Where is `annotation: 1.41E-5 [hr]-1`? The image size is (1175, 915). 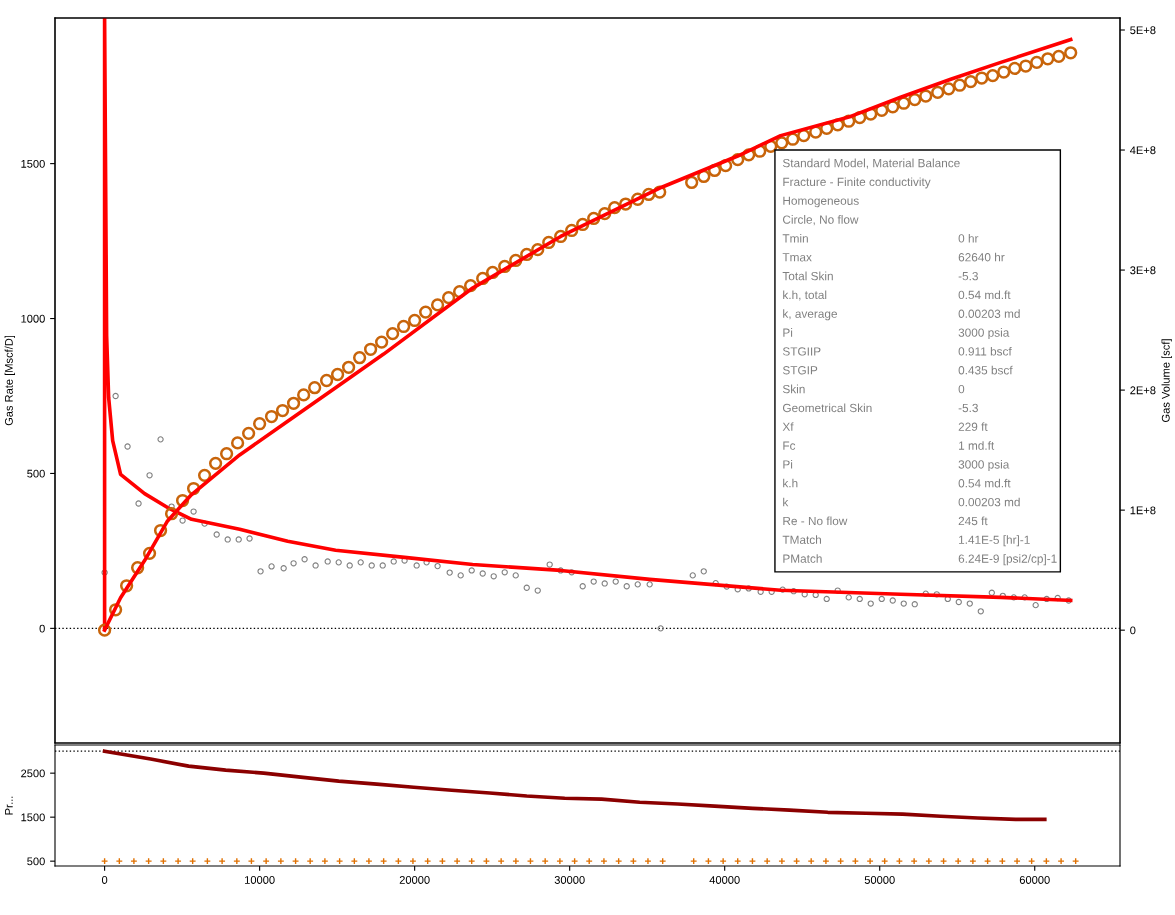 annotation: 1.41E-5 [hr]-1 is located at coordinates (994, 541).